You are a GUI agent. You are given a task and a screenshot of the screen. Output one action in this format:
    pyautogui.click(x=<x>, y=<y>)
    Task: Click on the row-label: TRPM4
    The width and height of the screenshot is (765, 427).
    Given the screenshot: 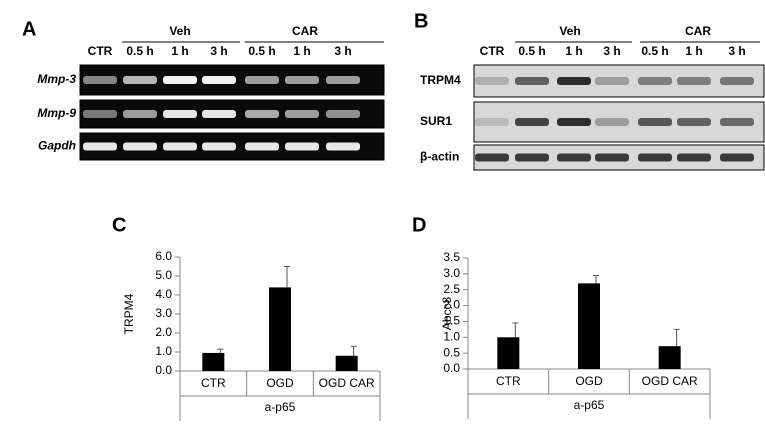 What is the action you would take?
    pyautogui.click(x=440, y=80)
    